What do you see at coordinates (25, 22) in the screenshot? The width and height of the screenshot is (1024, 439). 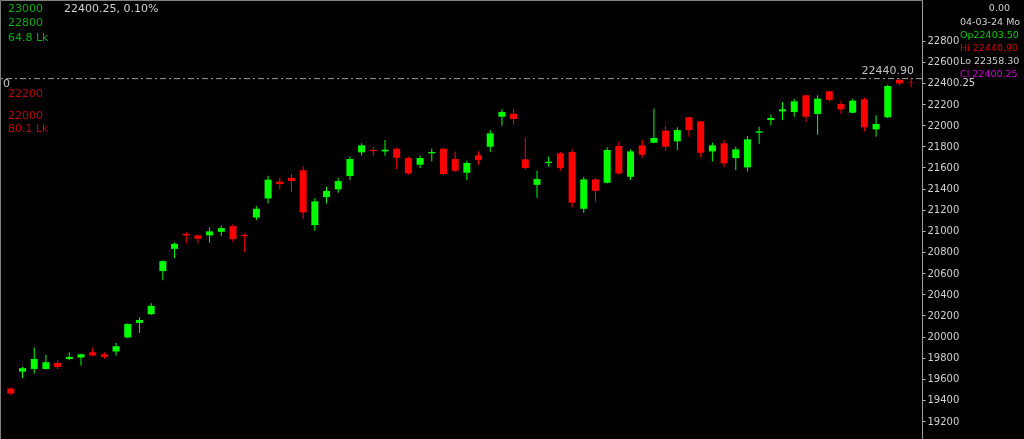 I see `annotation: 22800` at bounding box center [25, 22].